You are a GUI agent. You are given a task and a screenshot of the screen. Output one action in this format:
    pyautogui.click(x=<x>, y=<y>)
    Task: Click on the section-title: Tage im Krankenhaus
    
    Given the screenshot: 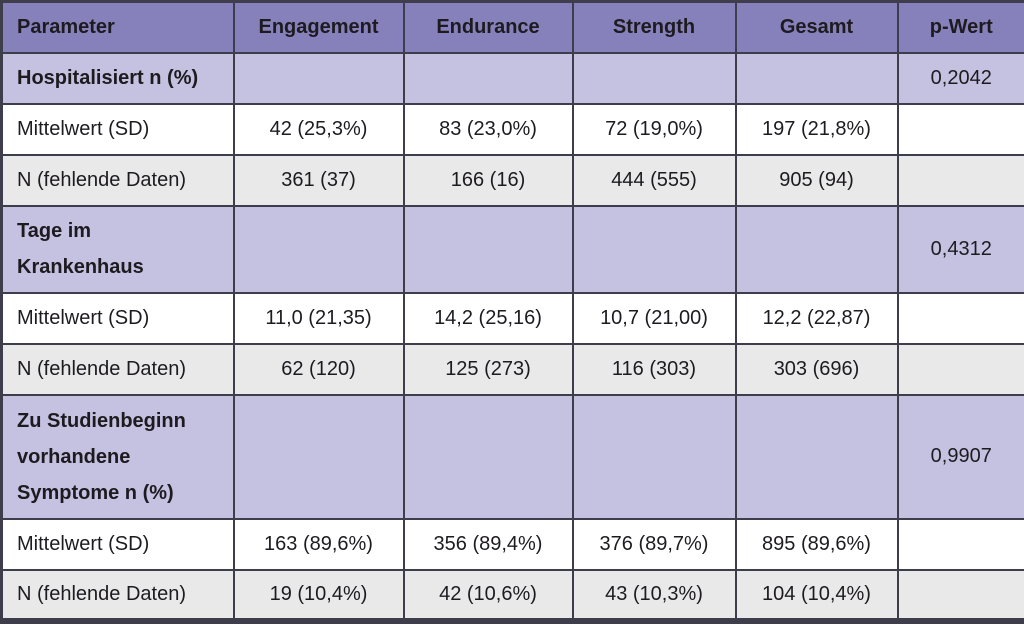 What is the action you would take?
    pyautogui.click(x=117, y=249)
    